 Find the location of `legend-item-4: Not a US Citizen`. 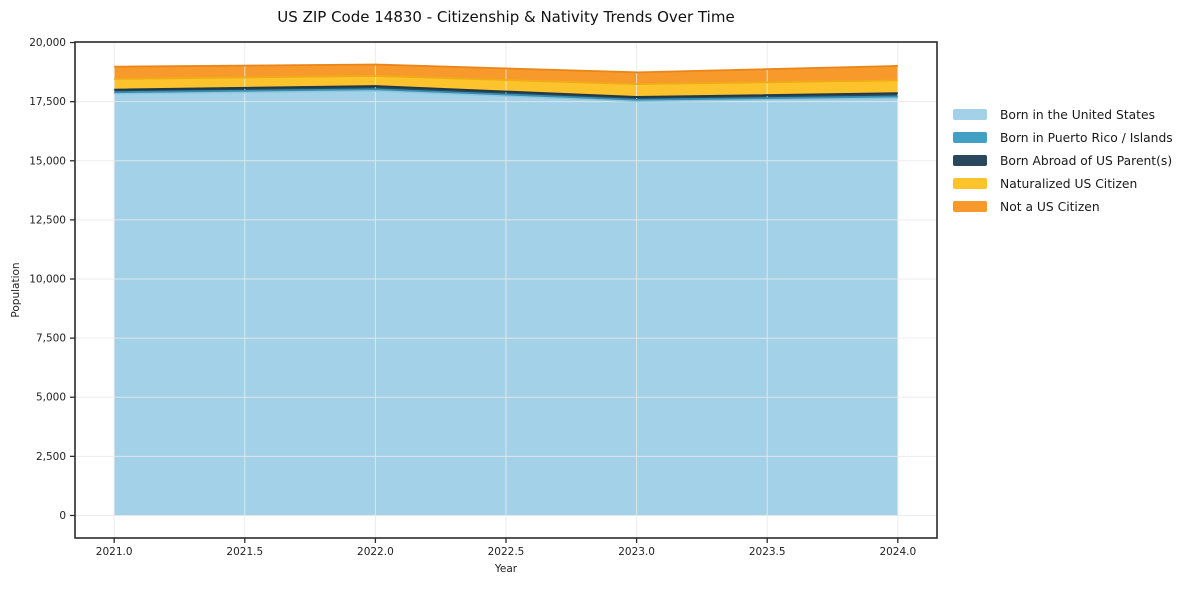

legend-item-4: Not a US Citizen is located at coordinates (1063, 206).